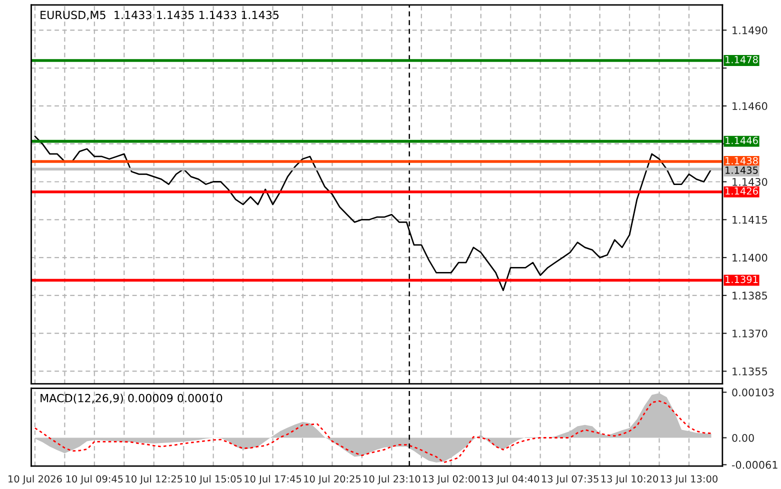 Image resolution: width=781 pixels, height=489 pixels. Describe the element at coordinates (511, 479) in the screenshot. I see `x-tick-label: 13 Jul 04:40` at that location.